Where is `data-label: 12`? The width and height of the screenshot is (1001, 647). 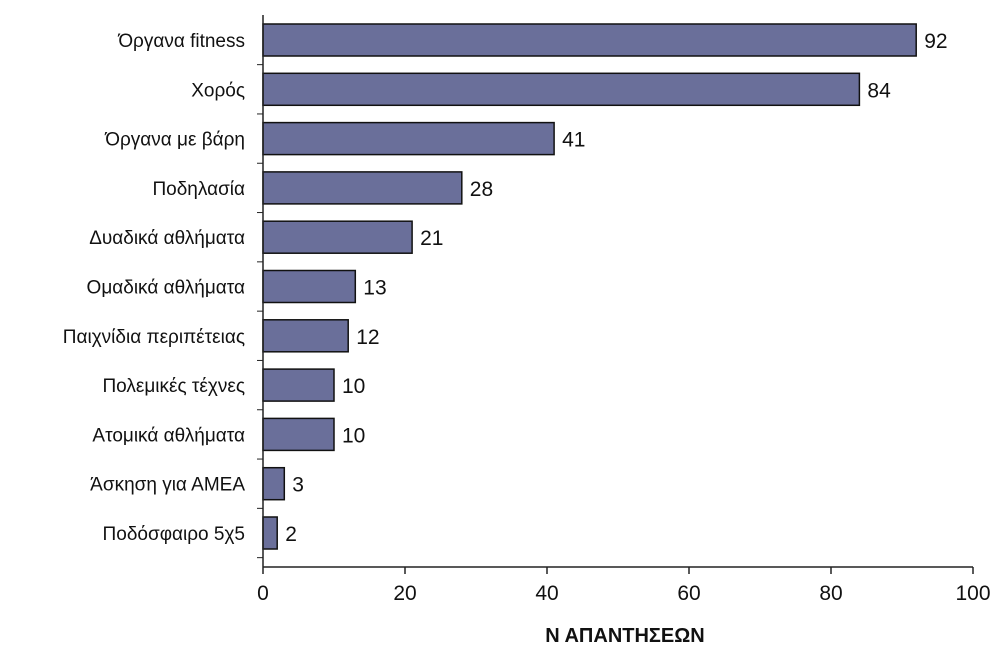
data-label: 12 is located at coordinates (367, 337).